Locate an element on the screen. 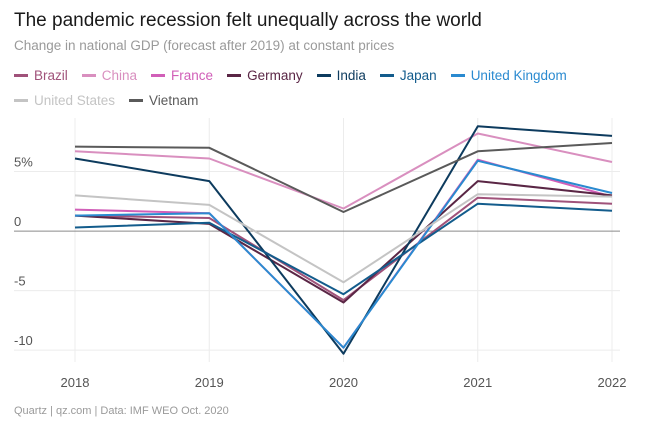 The image size is (645, 437). legend-item-brazil: Brazil is located at coordinates (41, 75).